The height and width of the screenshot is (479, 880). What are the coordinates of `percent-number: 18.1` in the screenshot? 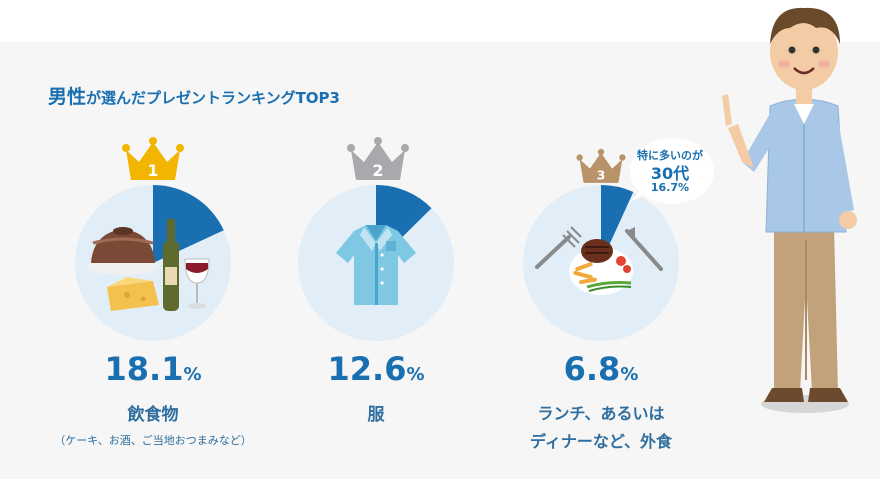 It's located at (144, 369).